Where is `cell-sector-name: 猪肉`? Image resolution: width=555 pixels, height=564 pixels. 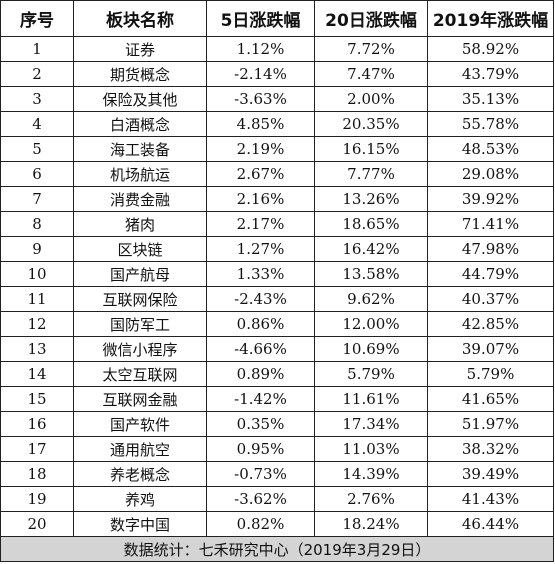
cell-sector-name: 猪肉 is located at coordinates (140, 224).